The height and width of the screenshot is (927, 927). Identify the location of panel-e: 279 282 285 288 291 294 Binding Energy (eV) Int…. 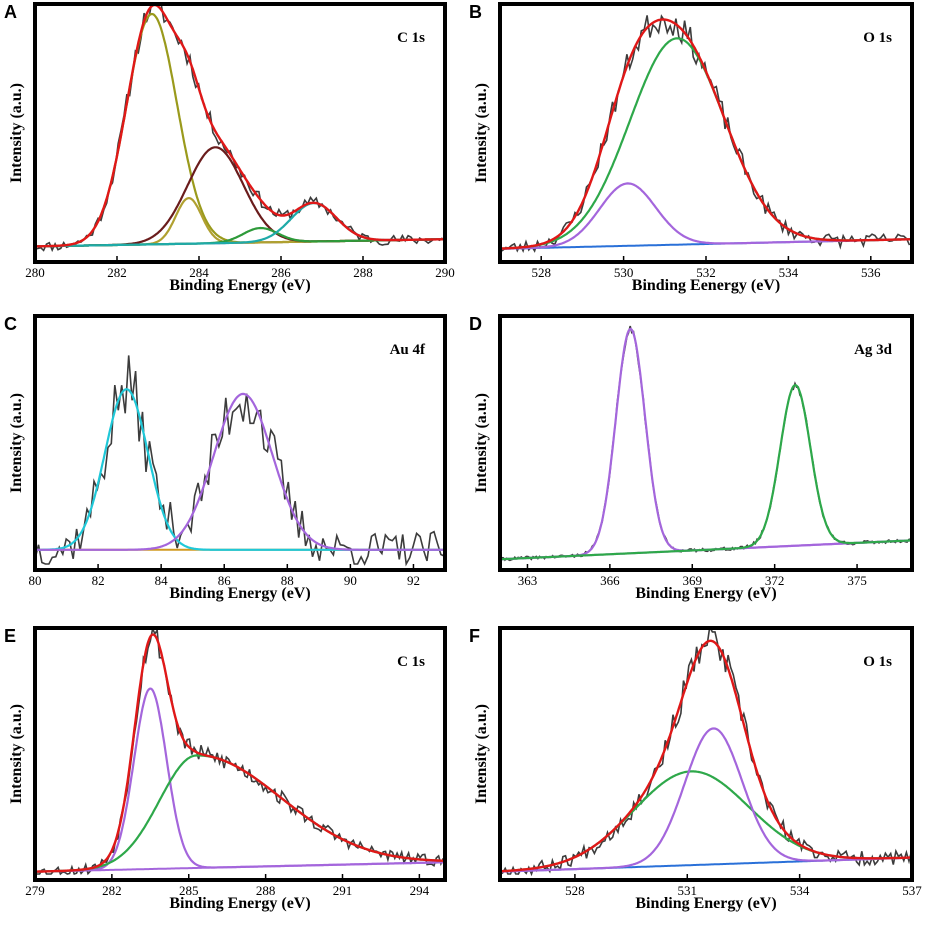
(225, 769).